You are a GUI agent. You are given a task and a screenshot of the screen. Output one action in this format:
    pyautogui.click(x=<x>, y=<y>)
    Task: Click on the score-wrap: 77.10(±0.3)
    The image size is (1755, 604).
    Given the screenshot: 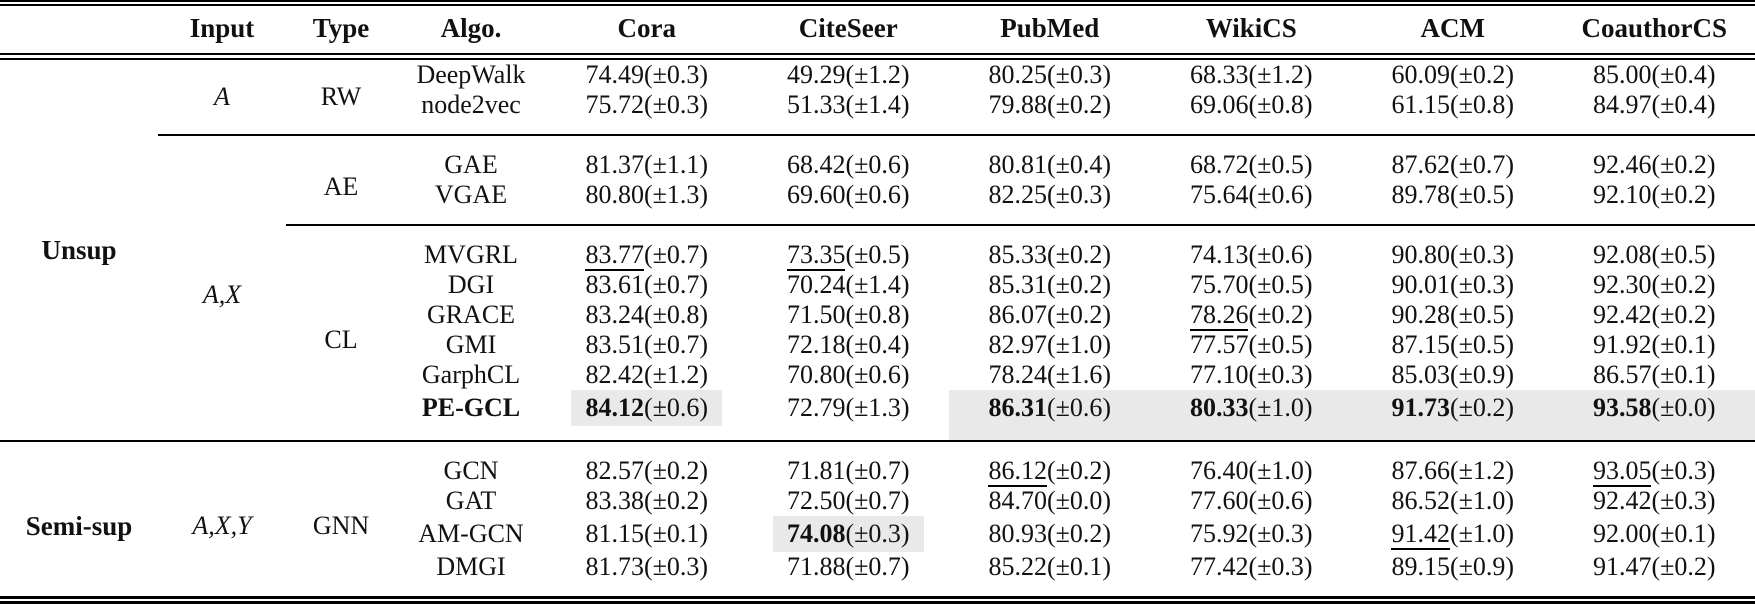 What is the action you would take?
    pyautogui.click(x=1251, y=375)
    